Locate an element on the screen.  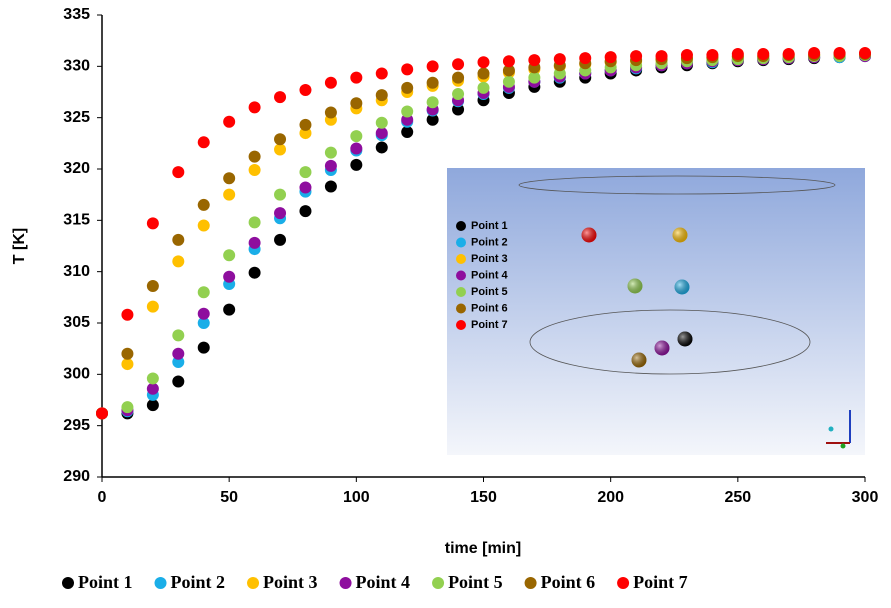
x-tick-label: 0 is located at coordinates (102, 497).